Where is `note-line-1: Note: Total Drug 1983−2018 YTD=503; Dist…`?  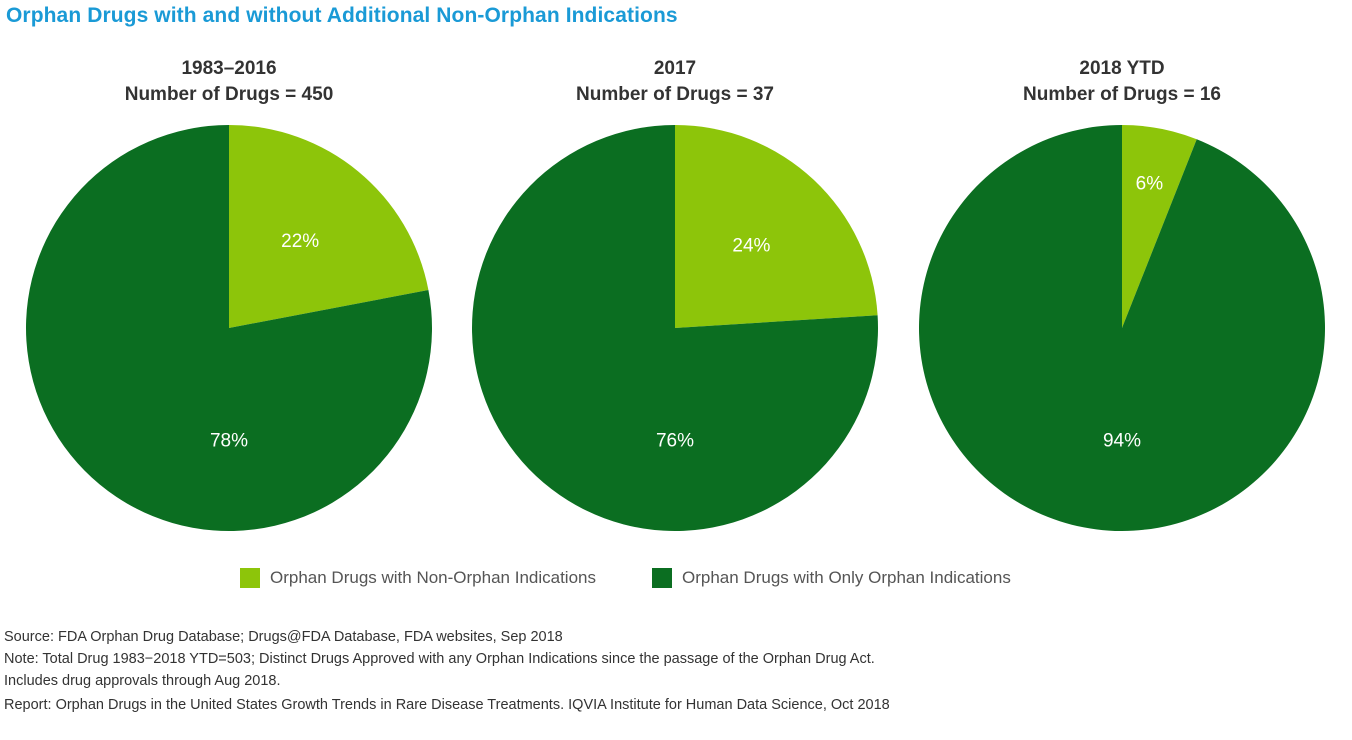 note-line-1: Note: Total Drug 1983−2018 YTD=503; Dist… is located at coordinates (439, 659).